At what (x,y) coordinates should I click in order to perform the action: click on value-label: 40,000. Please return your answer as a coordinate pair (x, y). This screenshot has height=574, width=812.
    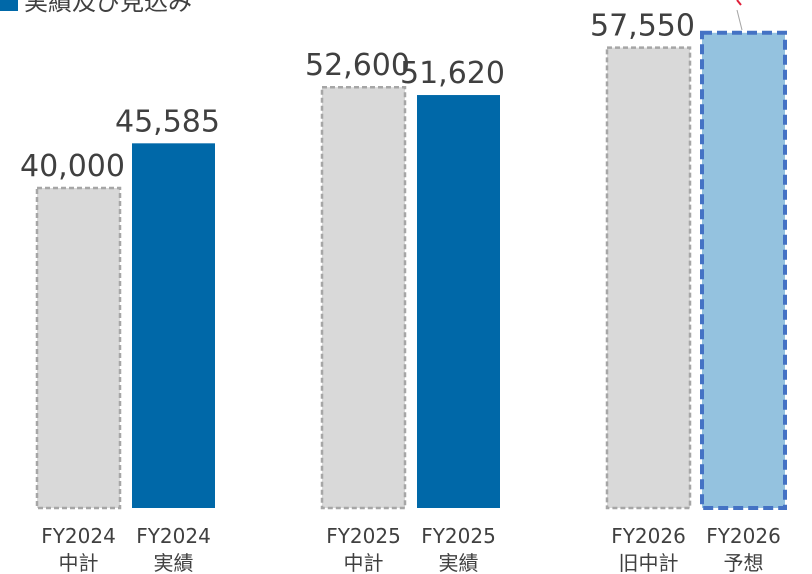
    Looking at the image, I should click on (72, 166).